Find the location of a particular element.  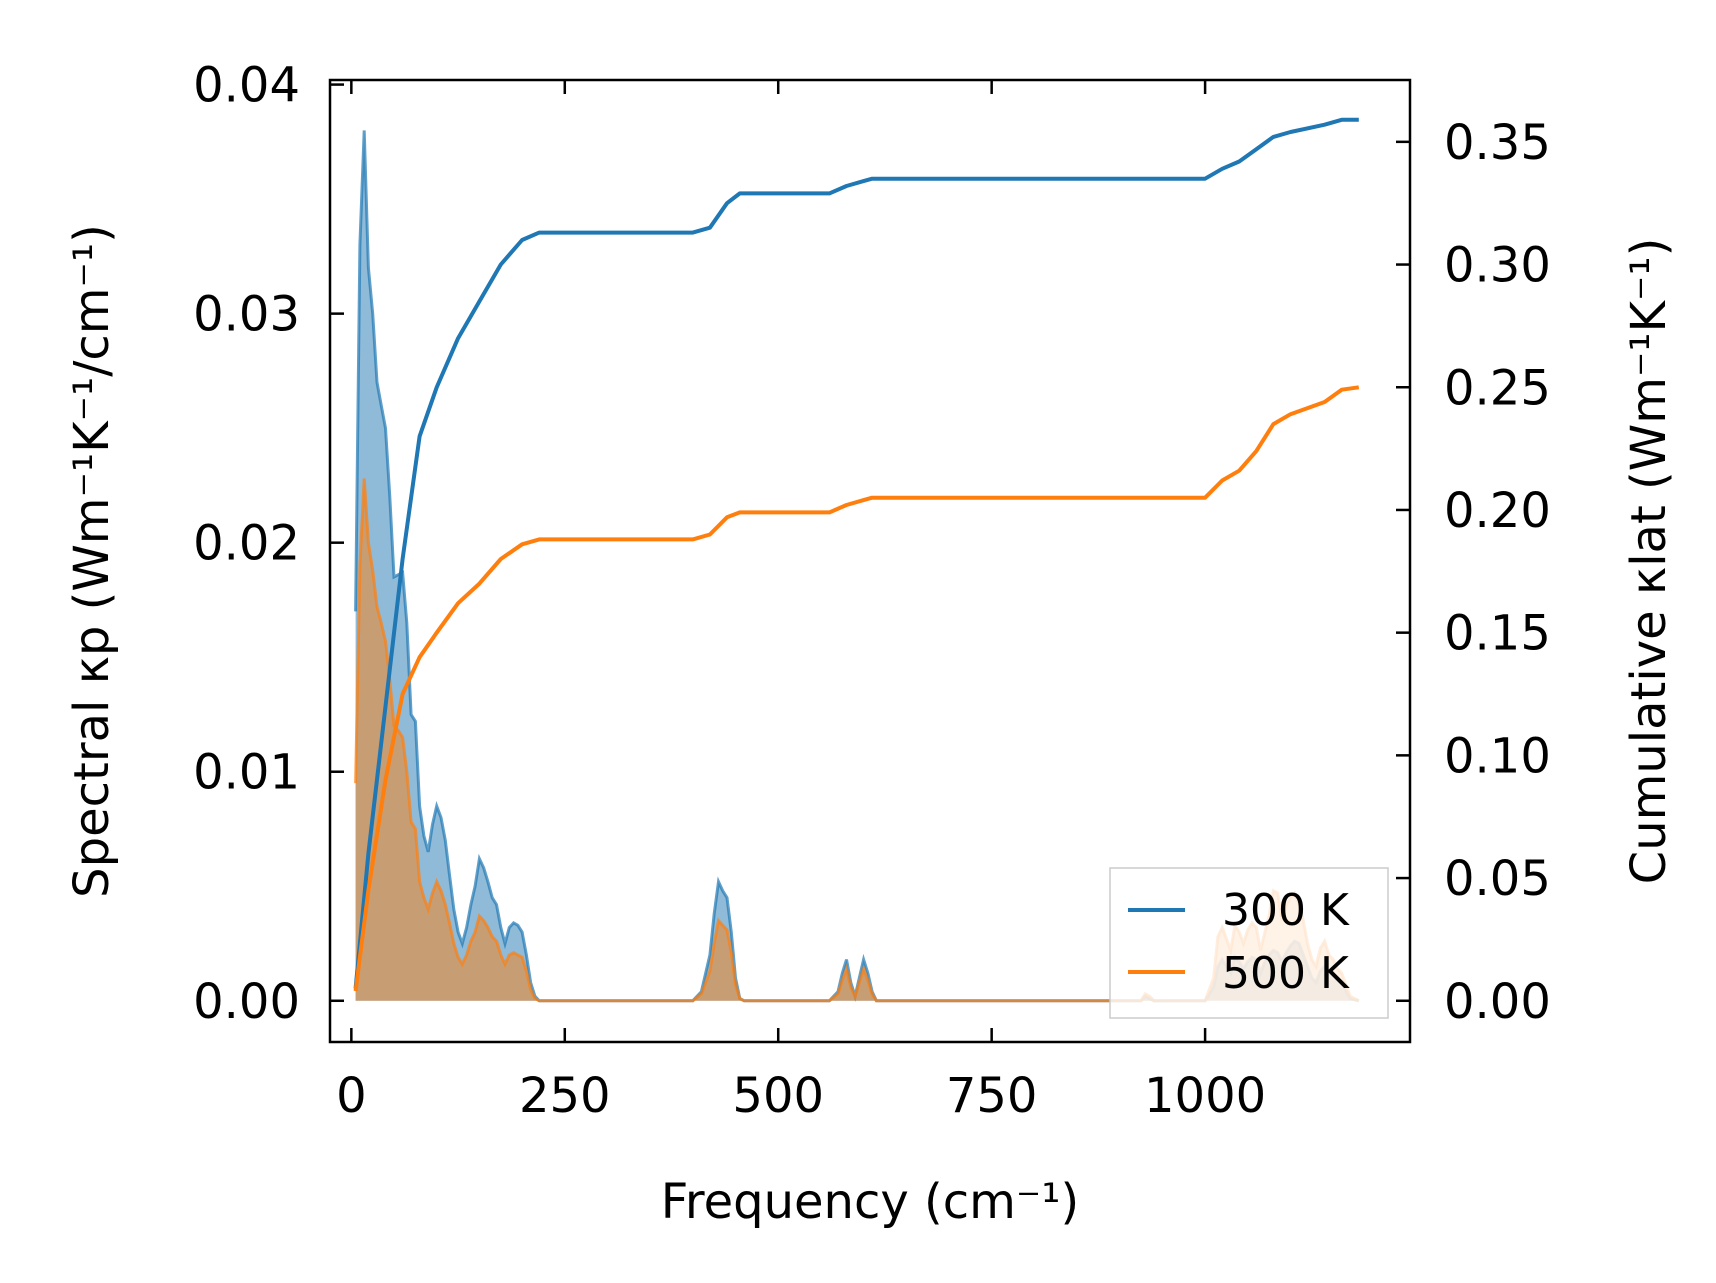

y-right-tick-label: 0.25 is located at coordinates (1497, 388).